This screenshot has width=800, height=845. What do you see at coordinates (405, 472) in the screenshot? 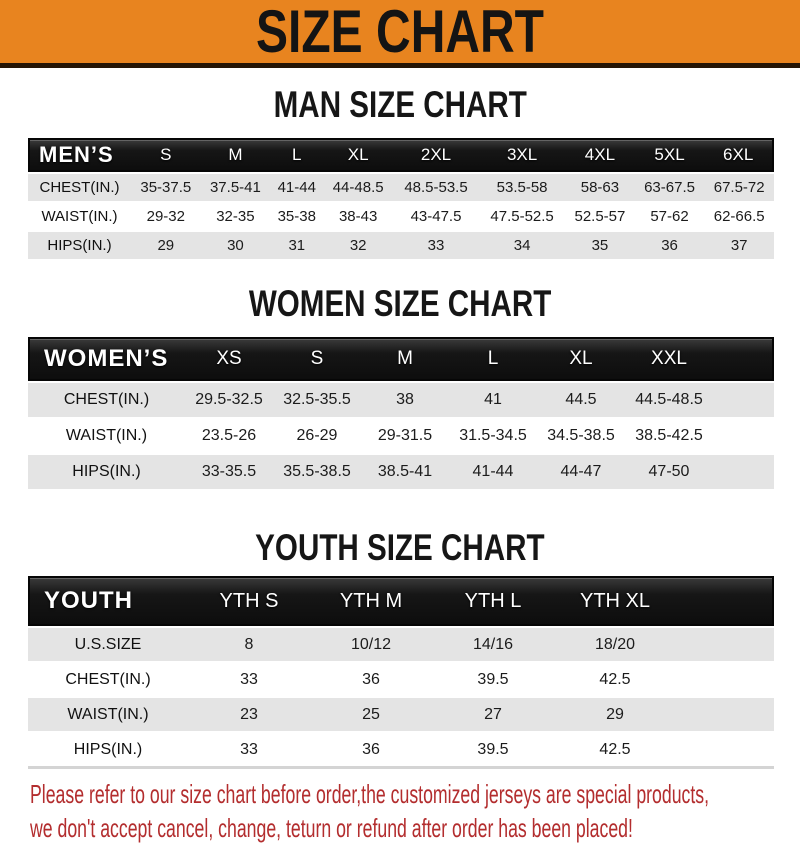
I see `size-value-cell: 38.5-41` at bounding box center [405, 472].